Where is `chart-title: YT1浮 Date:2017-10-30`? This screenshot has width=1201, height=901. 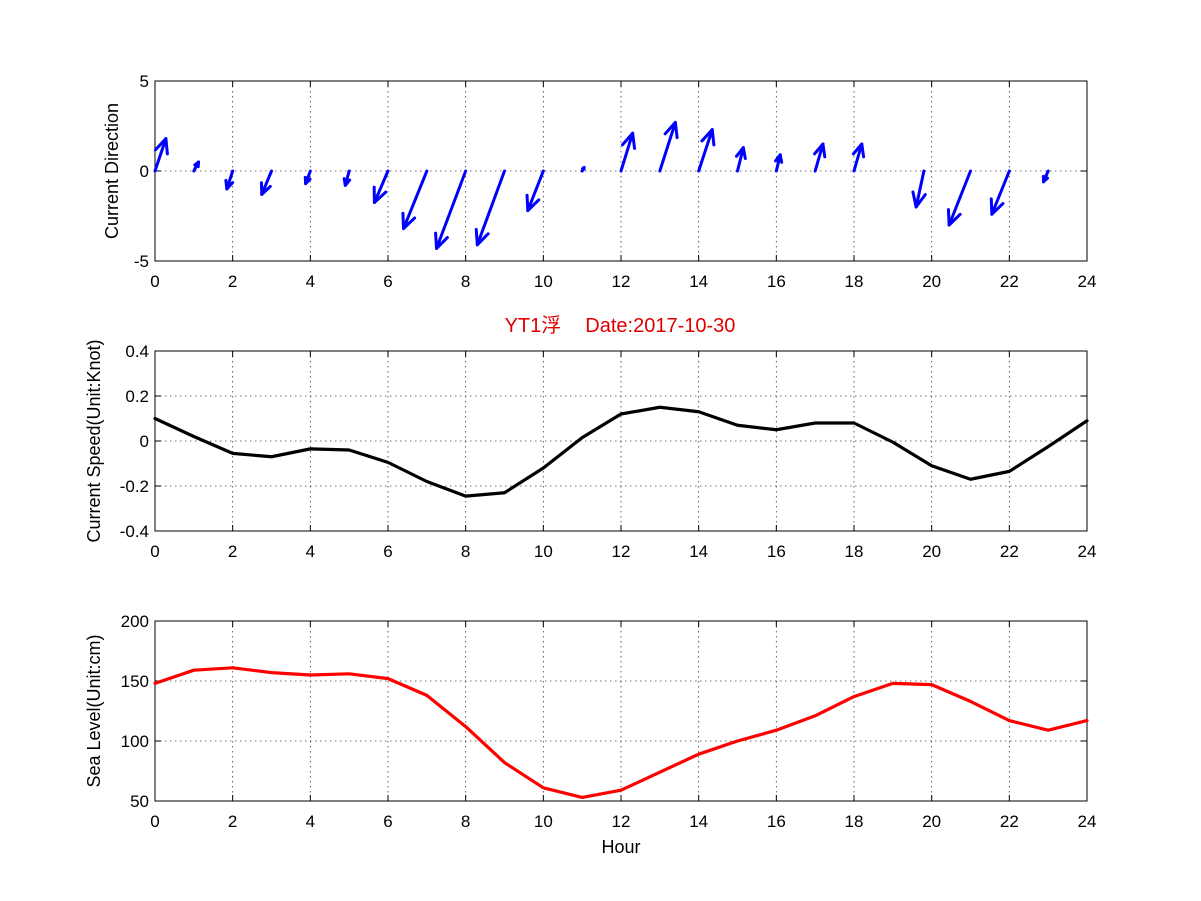 chart-title: YT1浮 Date:2017-10-30 is located at coordinates (620, 325).